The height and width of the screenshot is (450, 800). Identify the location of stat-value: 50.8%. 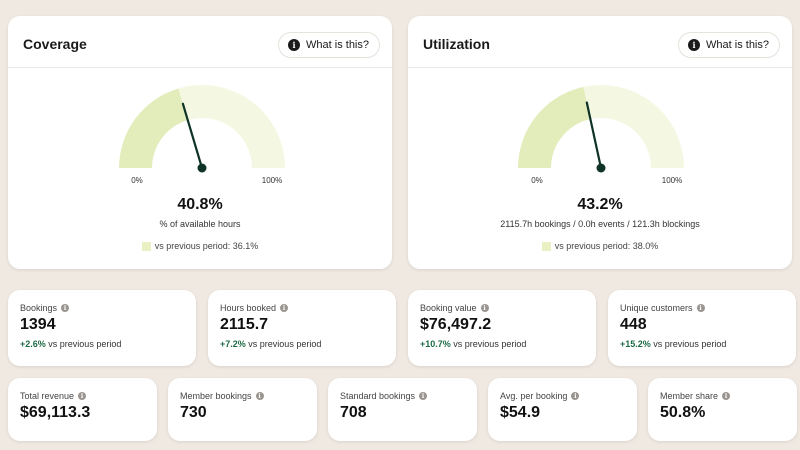
(683, 412).